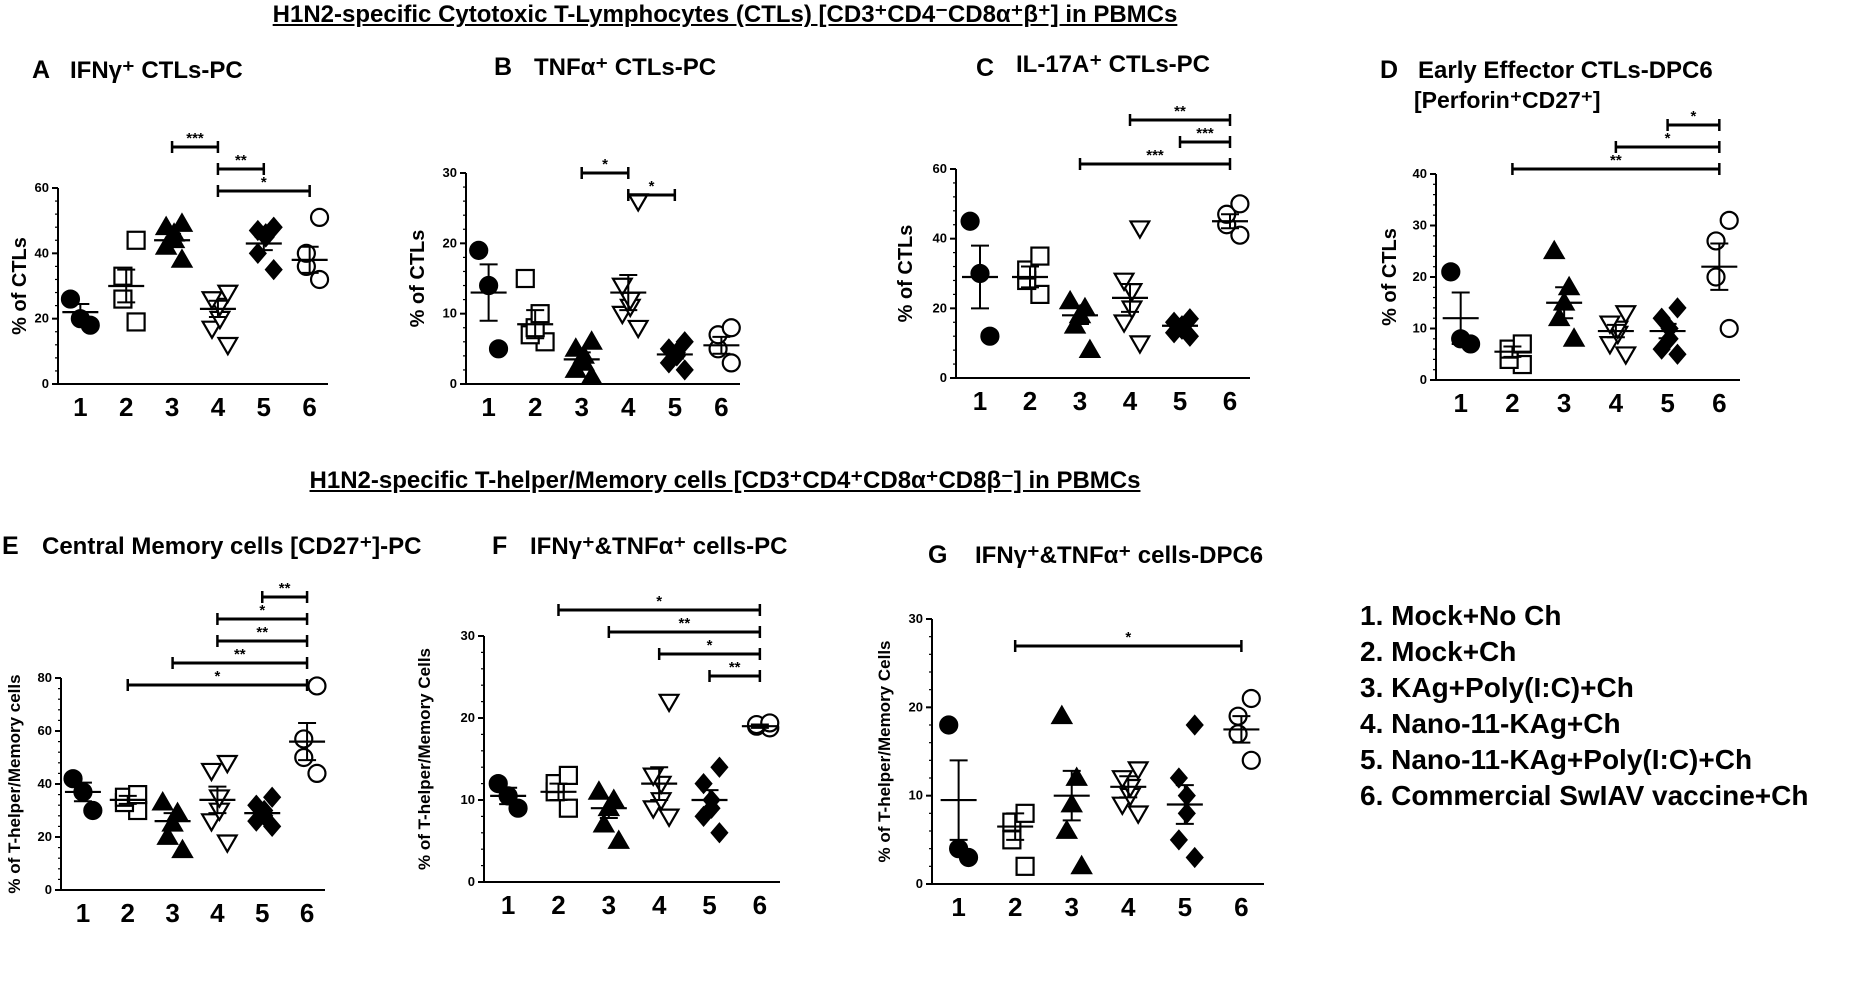 This screenshot has width=1876, height=981. I want to click on legend-item: 4. Nano-11-KAg+Ch, so click(1490, 723).